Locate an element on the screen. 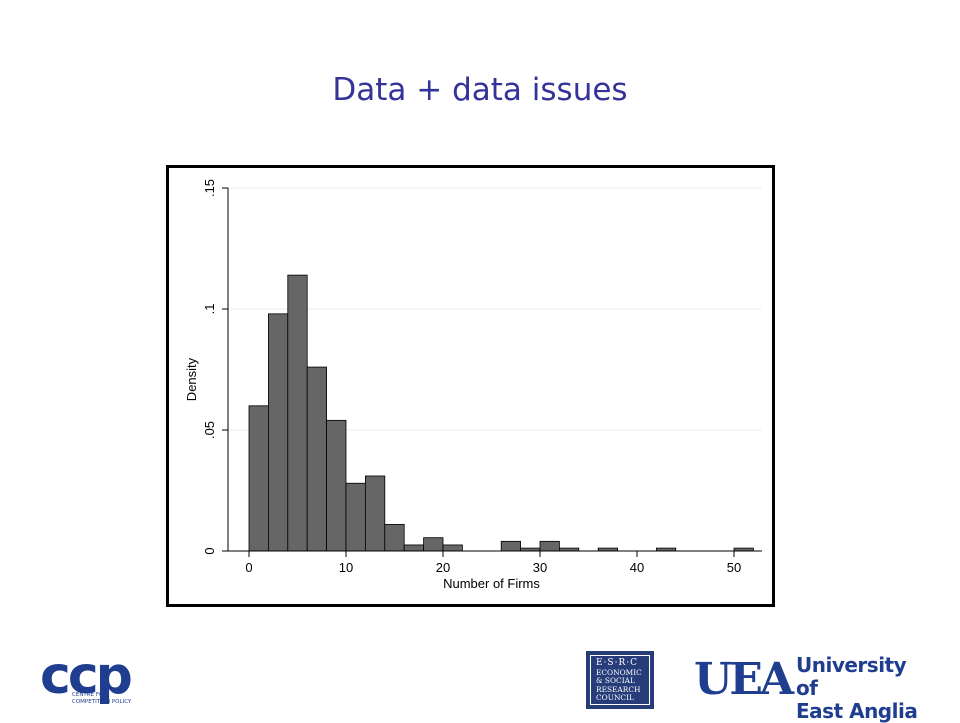  uea-logo: UEA University of East Anglia is located at coordinates (809, 687).